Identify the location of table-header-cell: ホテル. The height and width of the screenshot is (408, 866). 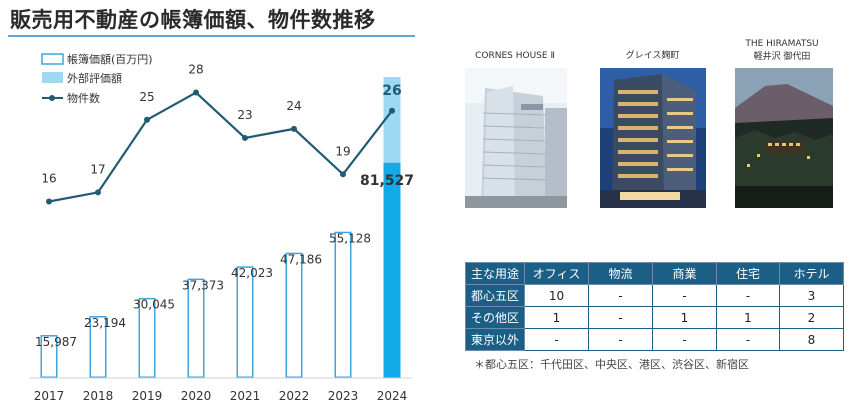
(811, 273).